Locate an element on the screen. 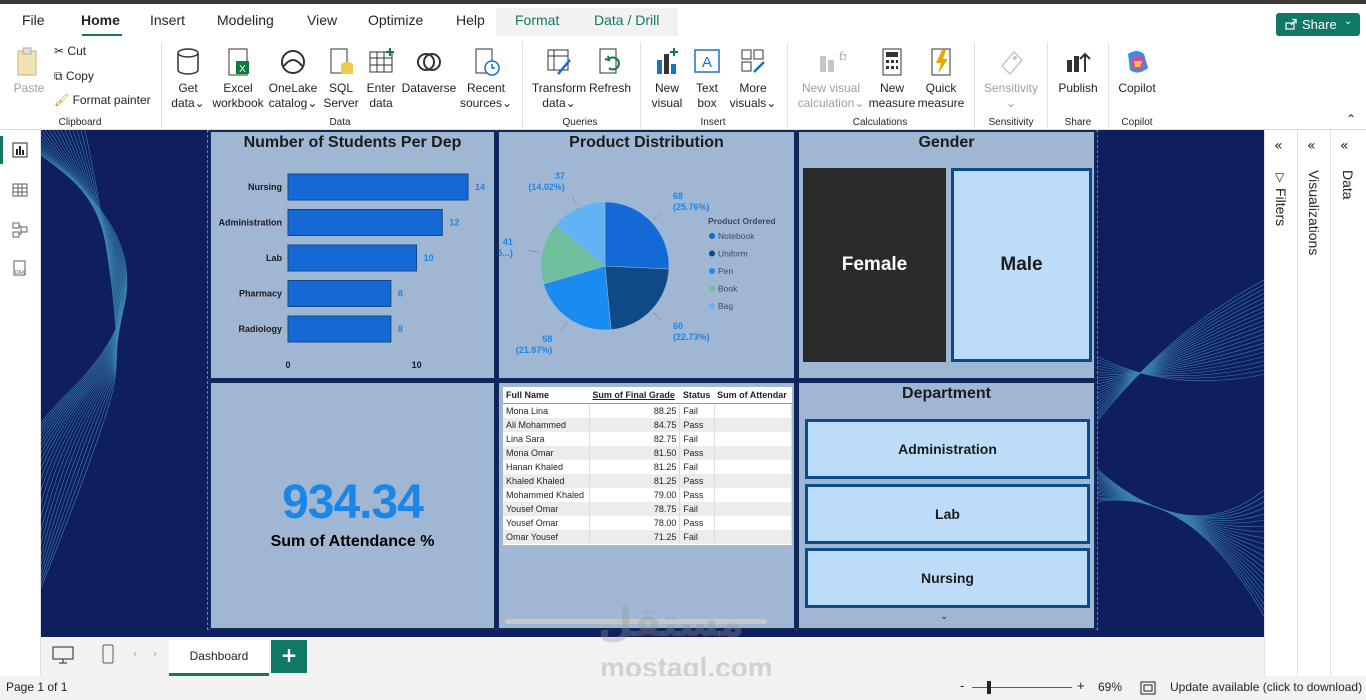  table-cell is located at coordinates (753, 424).